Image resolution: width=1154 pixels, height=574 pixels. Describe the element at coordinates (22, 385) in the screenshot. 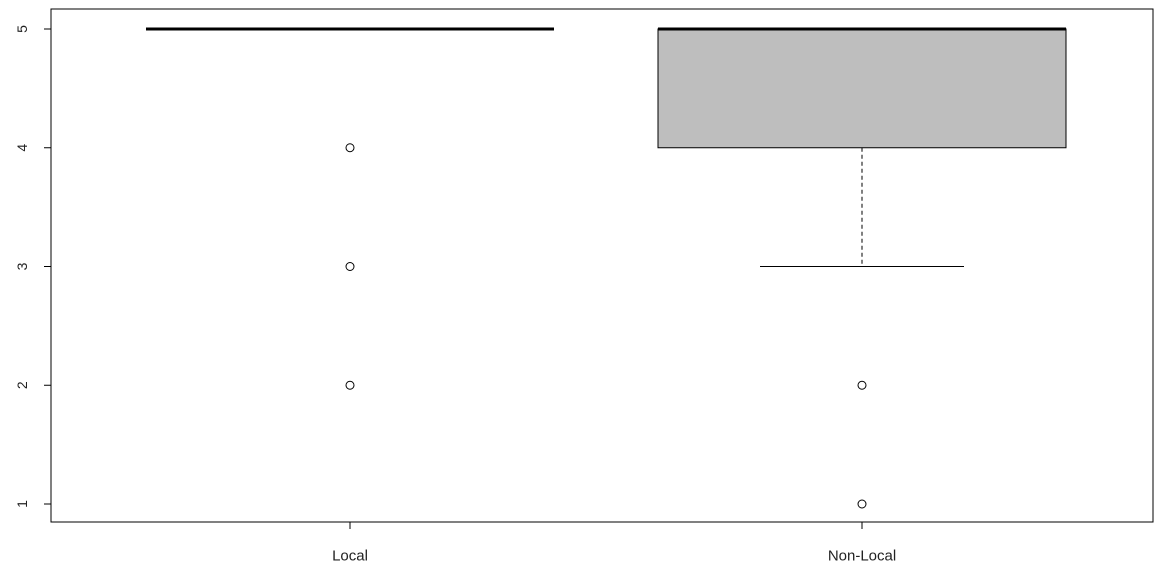

I see `y-tick-label: 2` at that location.